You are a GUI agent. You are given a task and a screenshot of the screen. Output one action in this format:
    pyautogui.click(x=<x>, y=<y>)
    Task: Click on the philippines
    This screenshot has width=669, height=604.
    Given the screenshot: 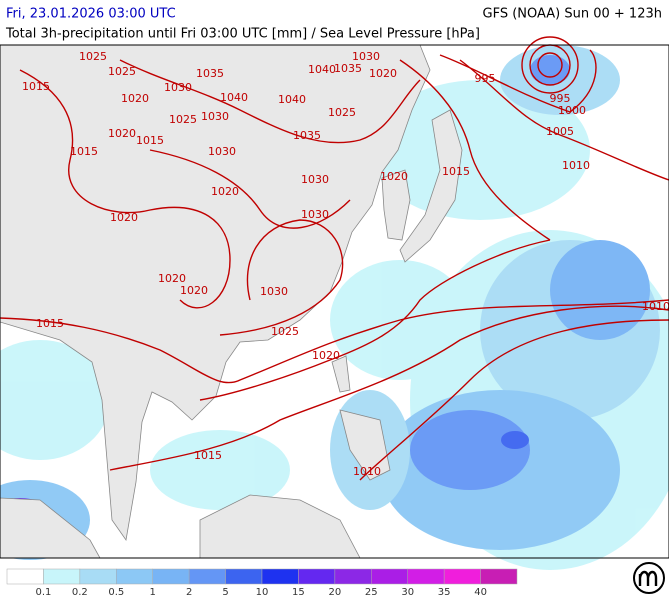 What is the action you would take?
    pyautogui.click(x=361, y=418)
    